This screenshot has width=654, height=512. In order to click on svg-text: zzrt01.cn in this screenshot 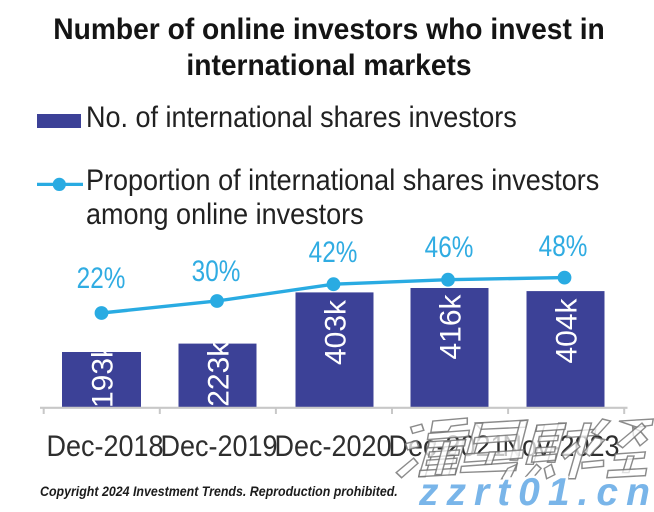, I will do `click(536, 491)`.